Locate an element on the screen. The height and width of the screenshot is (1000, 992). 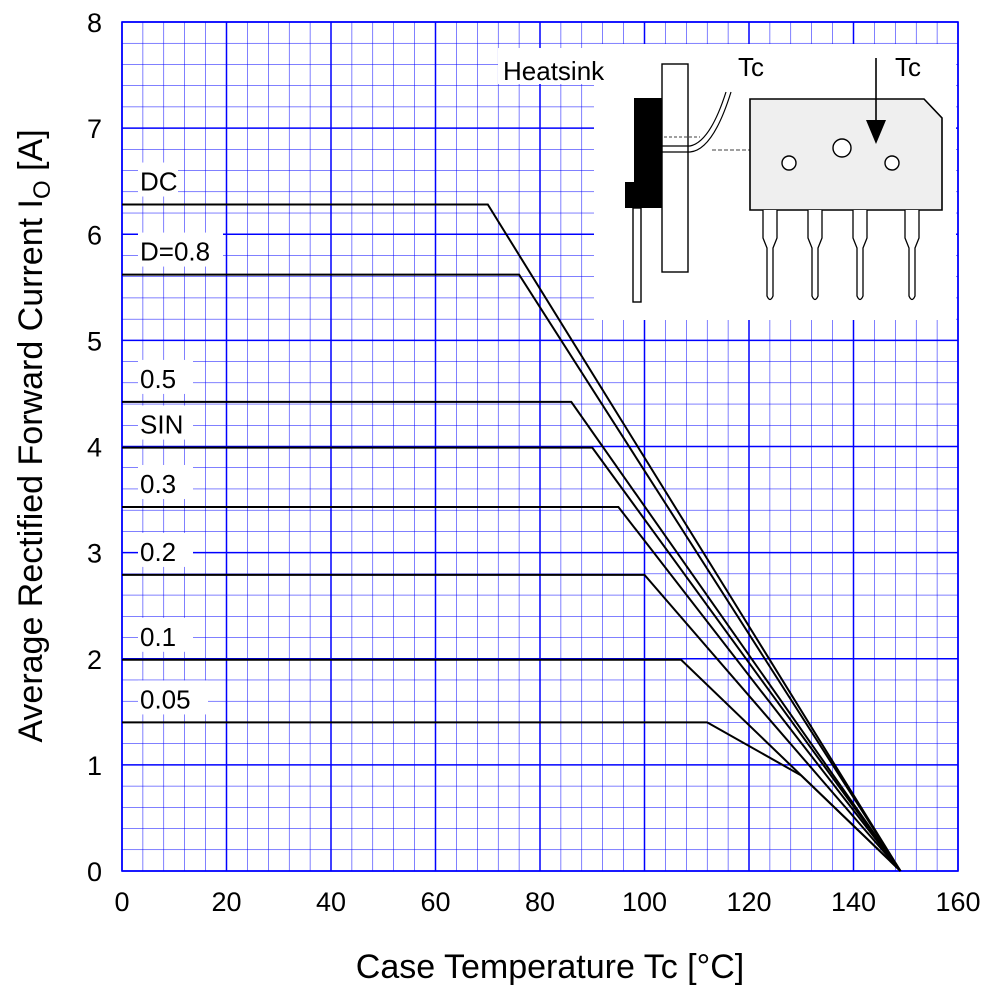
device-side-view is located at coordinates (643, 153).